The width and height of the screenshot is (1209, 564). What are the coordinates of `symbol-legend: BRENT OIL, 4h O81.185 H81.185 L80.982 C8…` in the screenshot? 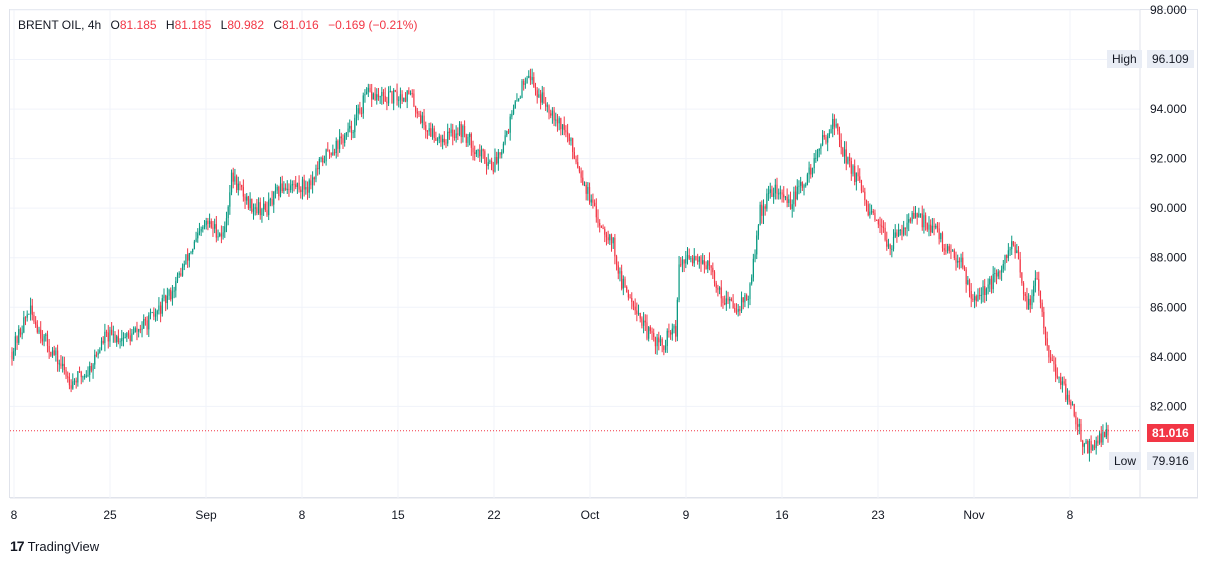 It's located at (218, 25).